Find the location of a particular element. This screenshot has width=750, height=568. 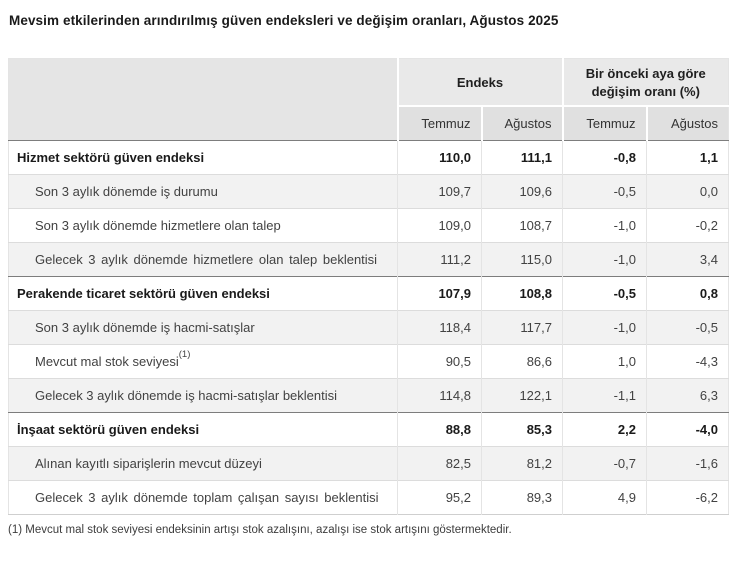

change-agustos-value: -1,6 is located at coordinates (687, 463).